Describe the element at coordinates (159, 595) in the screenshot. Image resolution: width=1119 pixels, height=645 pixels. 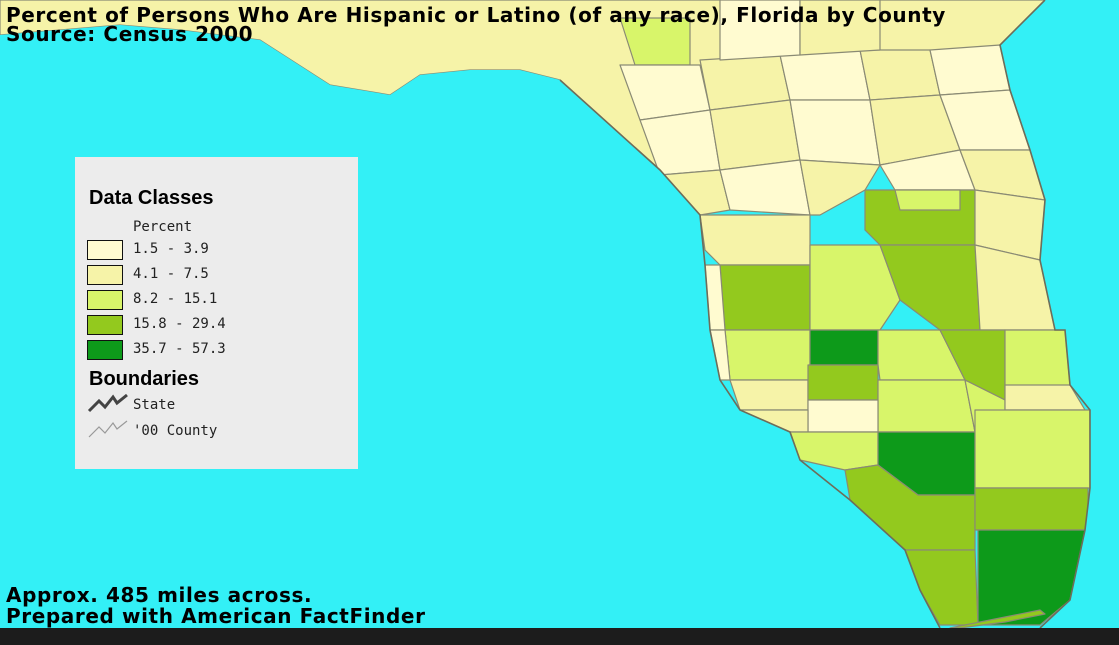
I see `scale-note: Approx. 485 miles across.` at that location.